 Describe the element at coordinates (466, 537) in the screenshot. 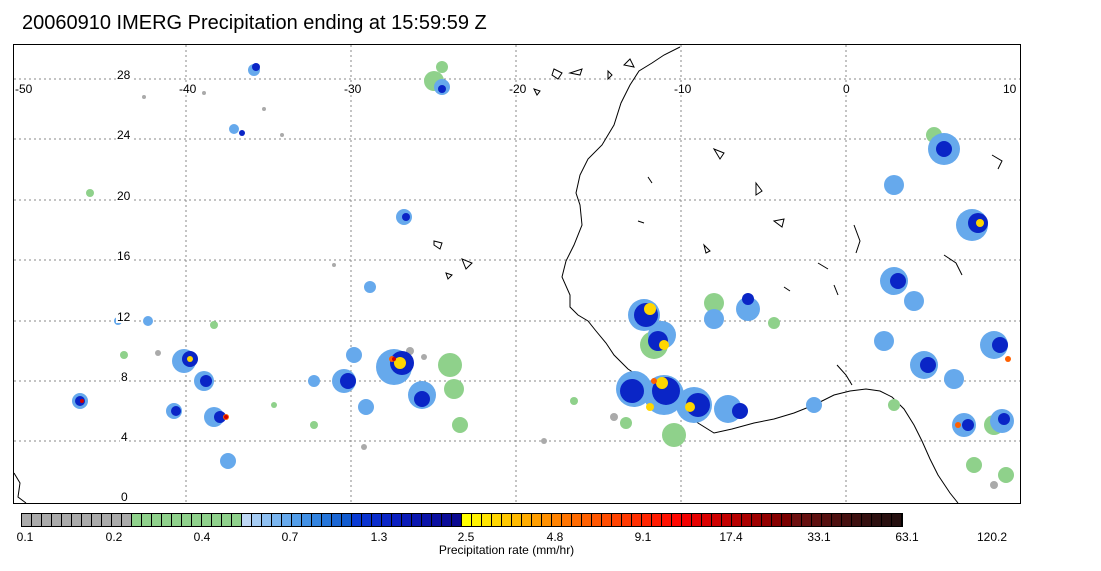

I see `colorbar-tick-5: 2.5` at that location.